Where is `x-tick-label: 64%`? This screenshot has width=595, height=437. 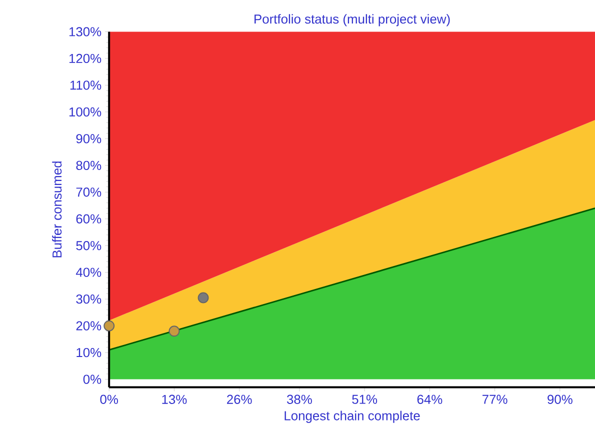
x-tick-label: 64% is located at coordinates (429, 399).